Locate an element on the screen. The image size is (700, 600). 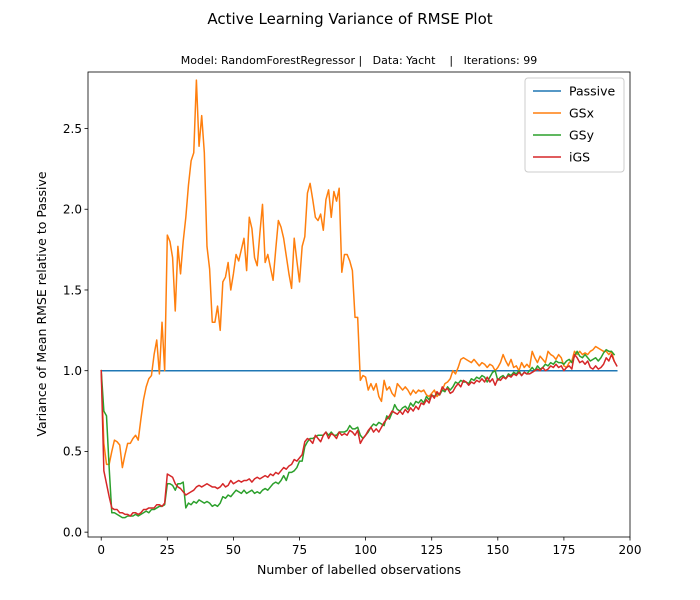
x-axis: 0 25 50 75 100 125 150 175 200 is located at coordinates (369, 547).